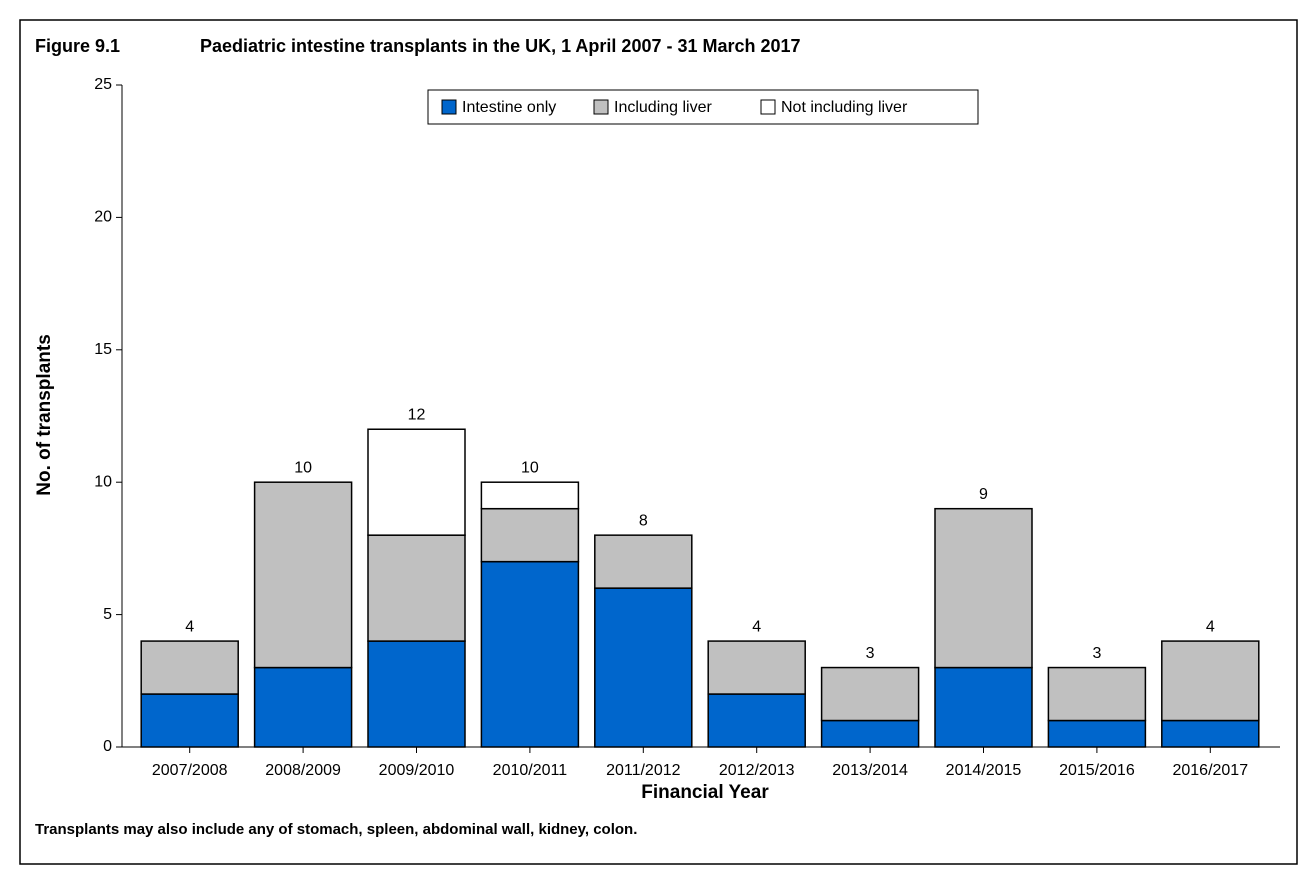  I want to click on legend-label: Not including liver, so click(844, 107).